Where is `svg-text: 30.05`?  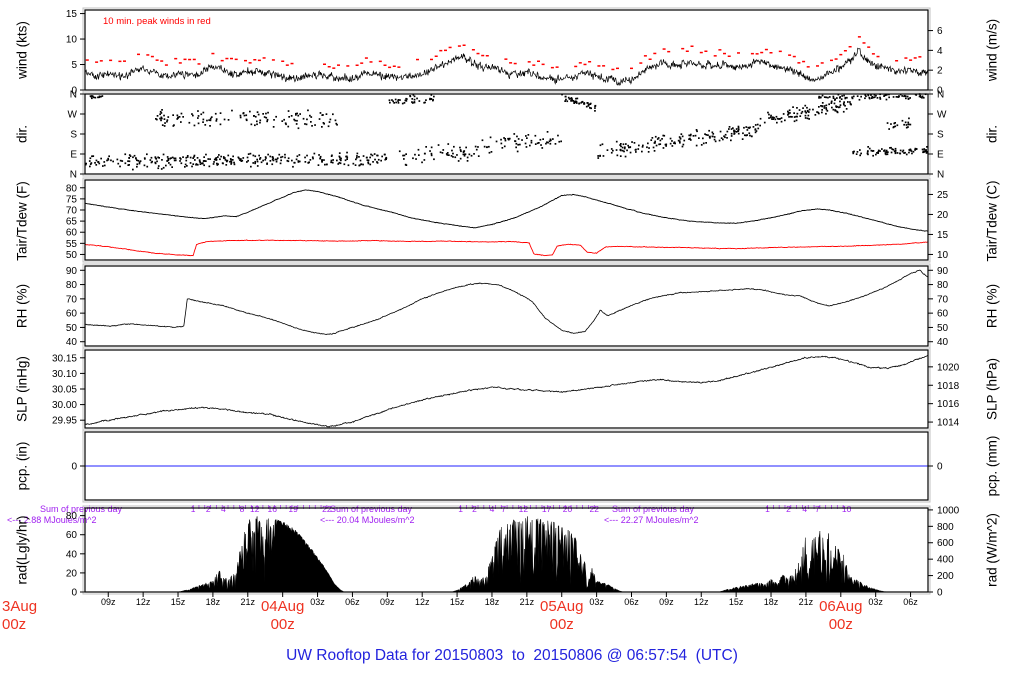 svg-text: 30.05 is located at coordinates (64, 390).